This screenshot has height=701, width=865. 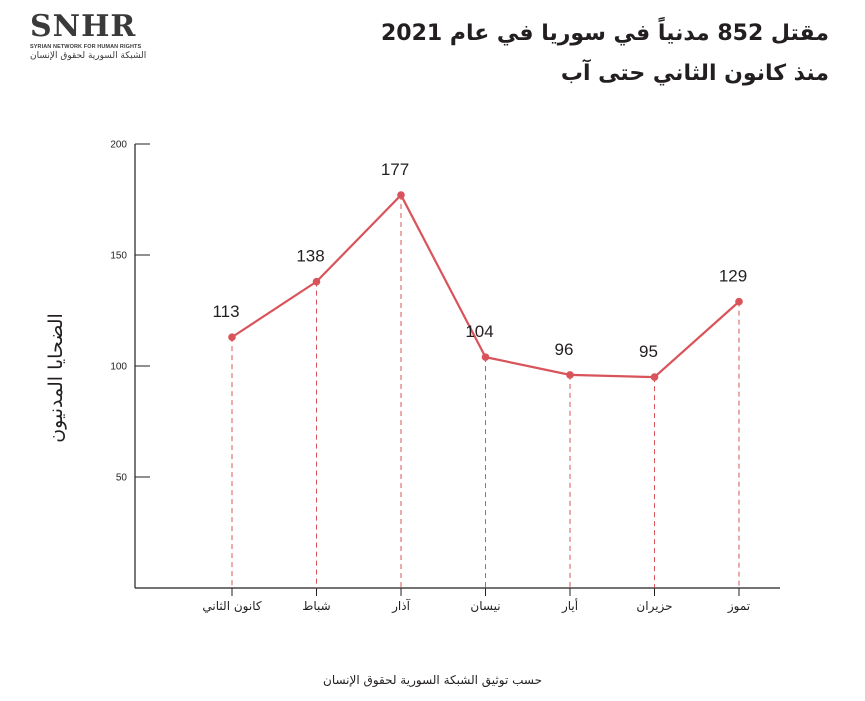 What do you see at coordinates (648, 351) in the screenshot?
I see `data-label: 95` at bounding box center [648, 351].